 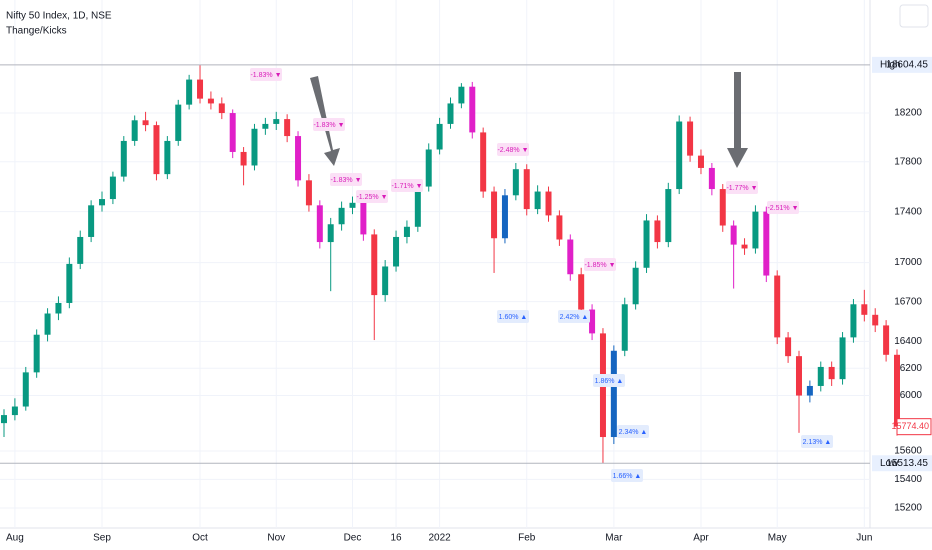 I want to click on kick-up: 2.13% ▲, so click(x=817, y=441).